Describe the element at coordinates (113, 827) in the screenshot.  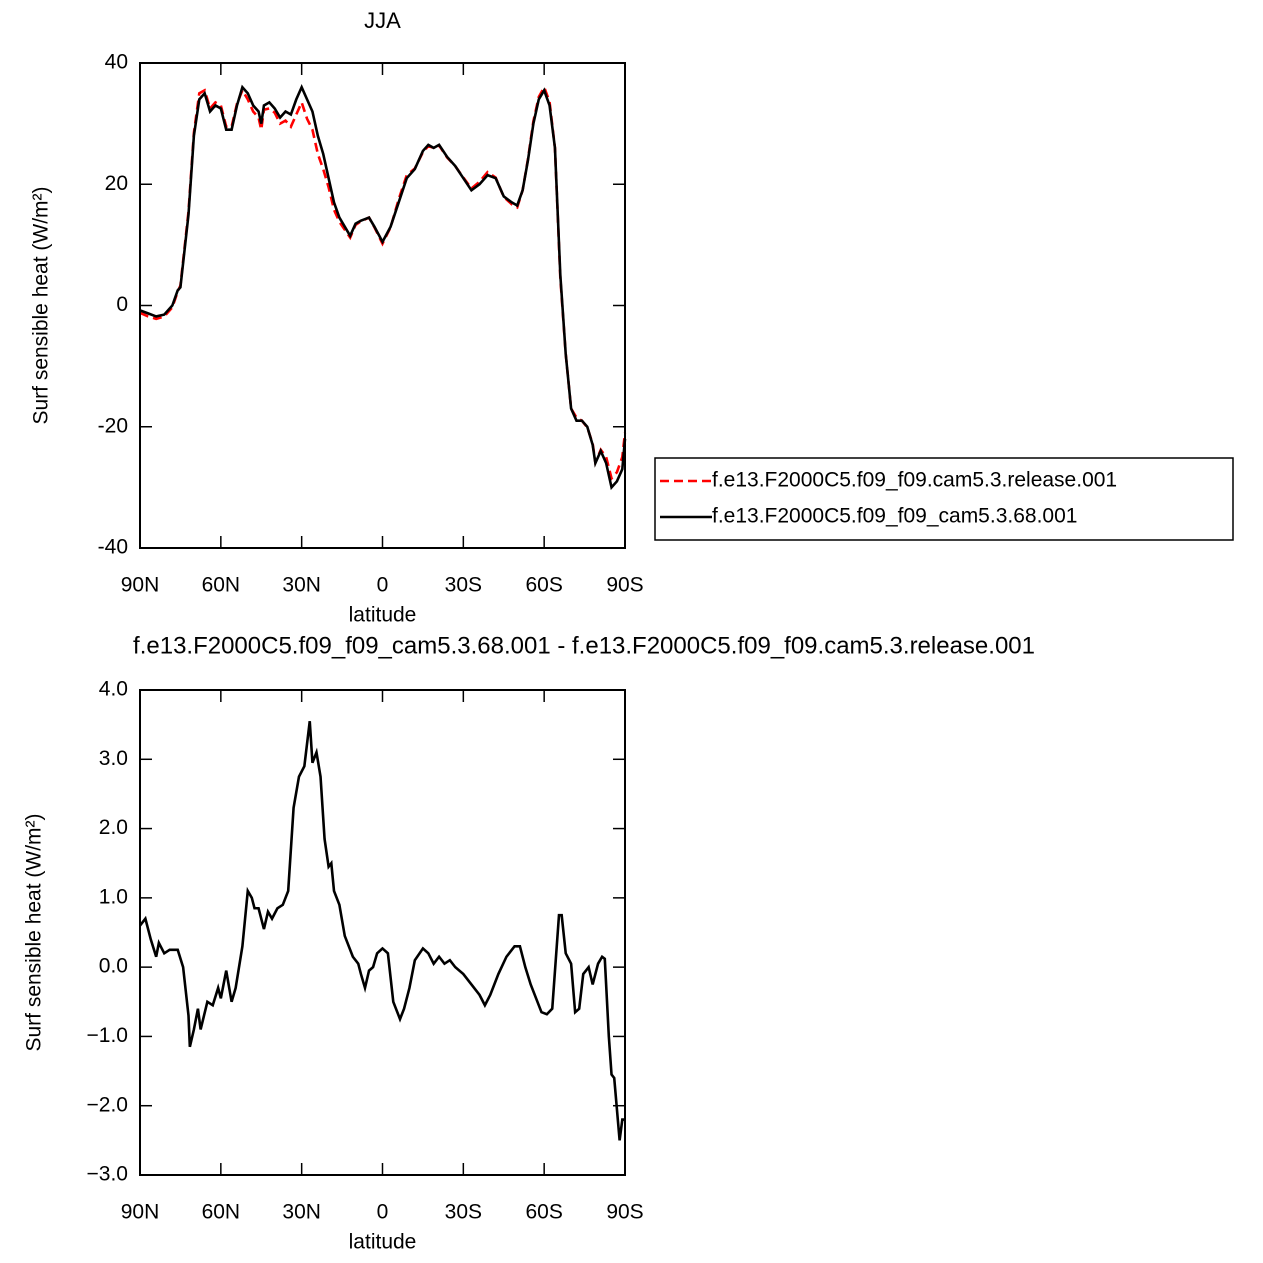
I see `y-tick-label: 2.0` at that location.